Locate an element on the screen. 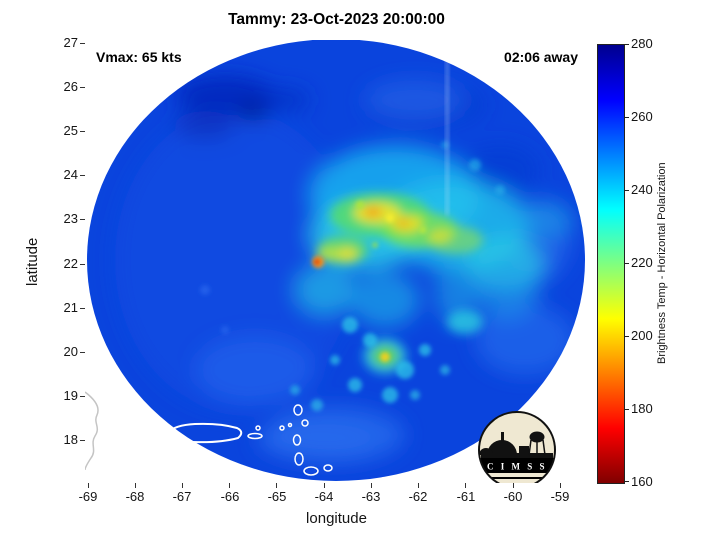  y-tick-label: 20 is located at coordinates (70, 351).